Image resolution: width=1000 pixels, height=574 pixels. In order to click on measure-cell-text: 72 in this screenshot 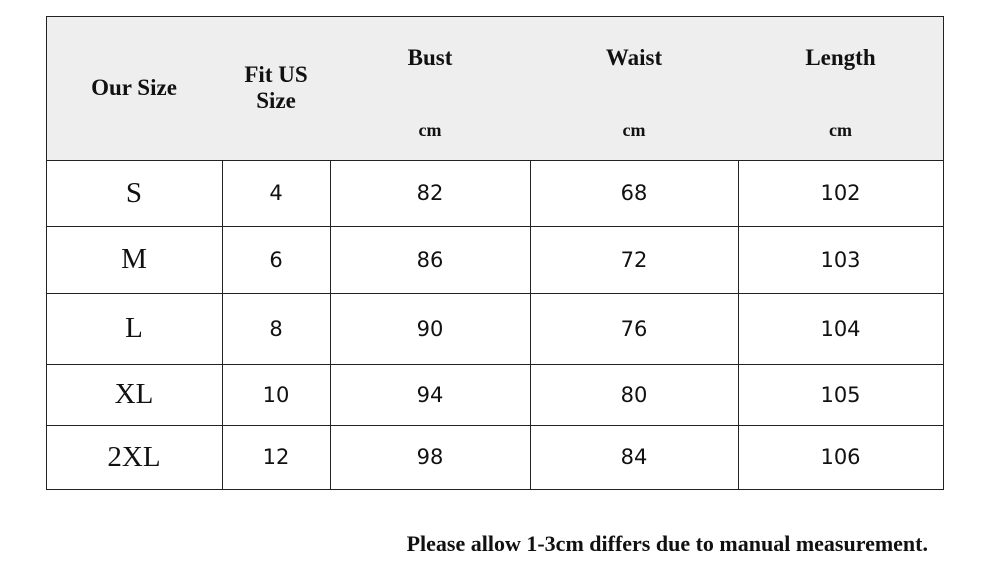, I will do `click(634, 259)`.